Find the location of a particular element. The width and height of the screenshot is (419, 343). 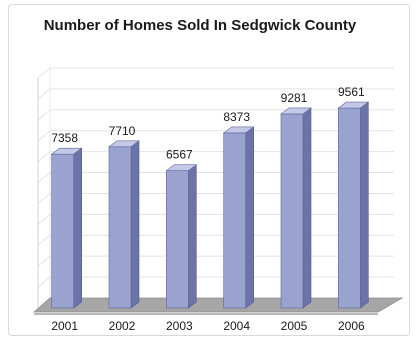

bar-top-2003 is located at coordinates (181, 167).